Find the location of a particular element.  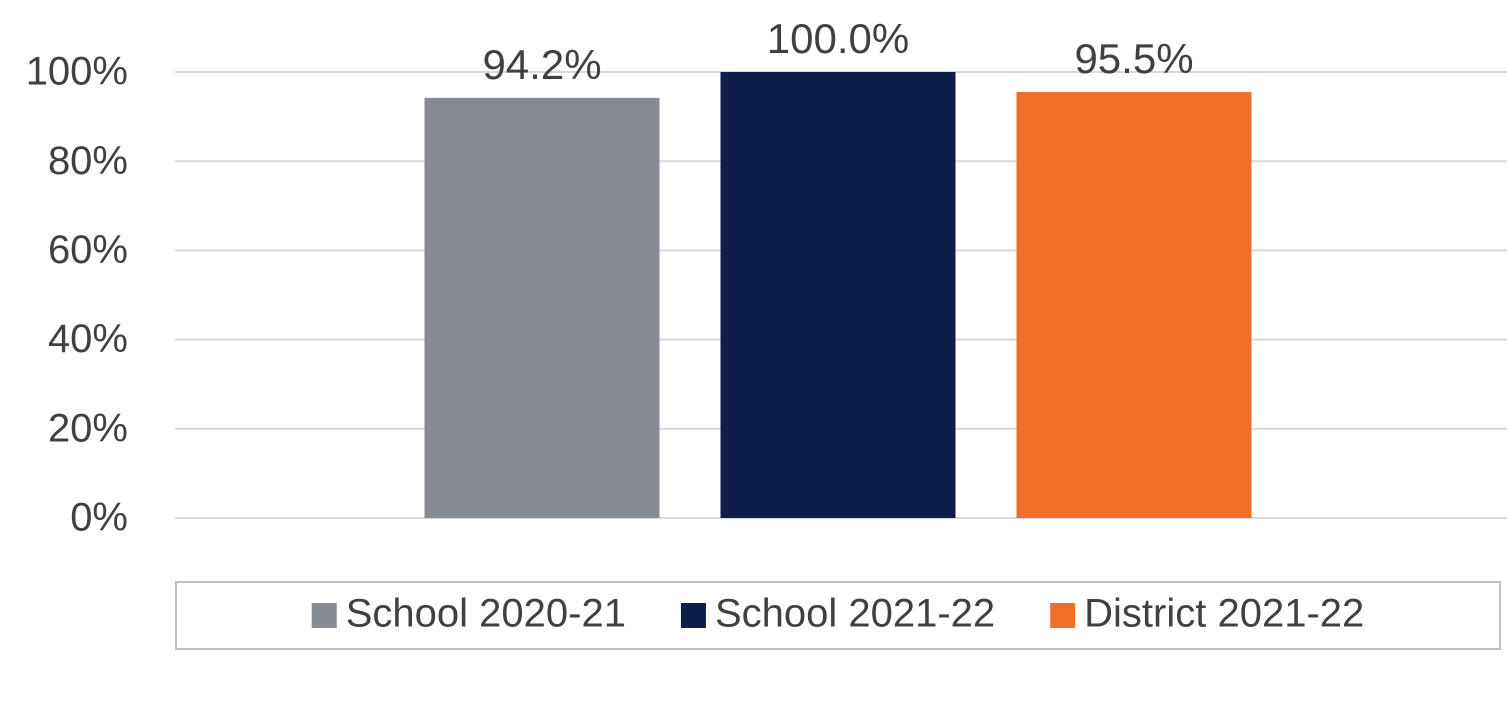

data-label: 95.5% is located at coordinates (1133, 58).